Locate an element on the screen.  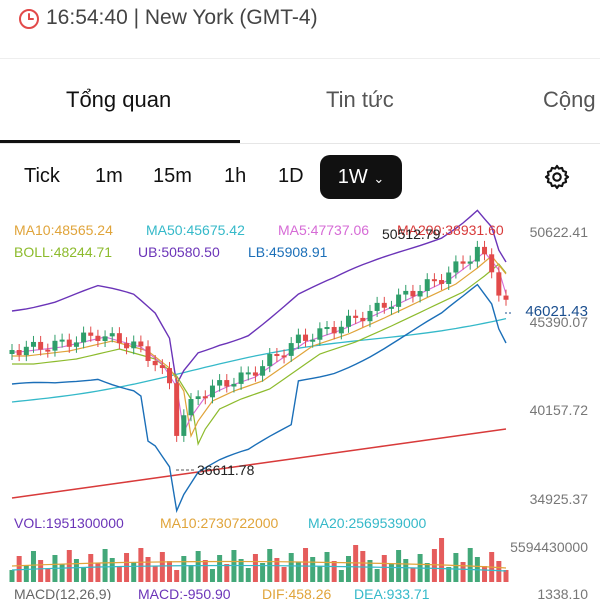
vol-ma20-label: MA20:2569539000 is located at coordinates (367, 523).